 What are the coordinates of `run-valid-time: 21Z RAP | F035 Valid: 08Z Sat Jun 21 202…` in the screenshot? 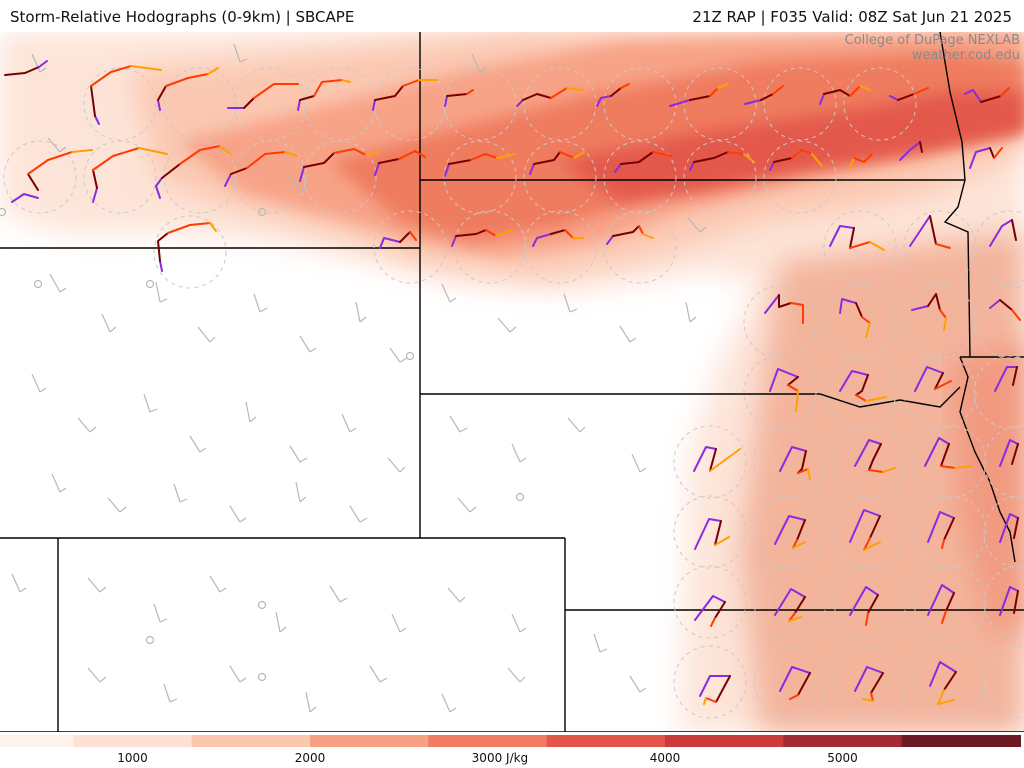 It's located at (852, 17).